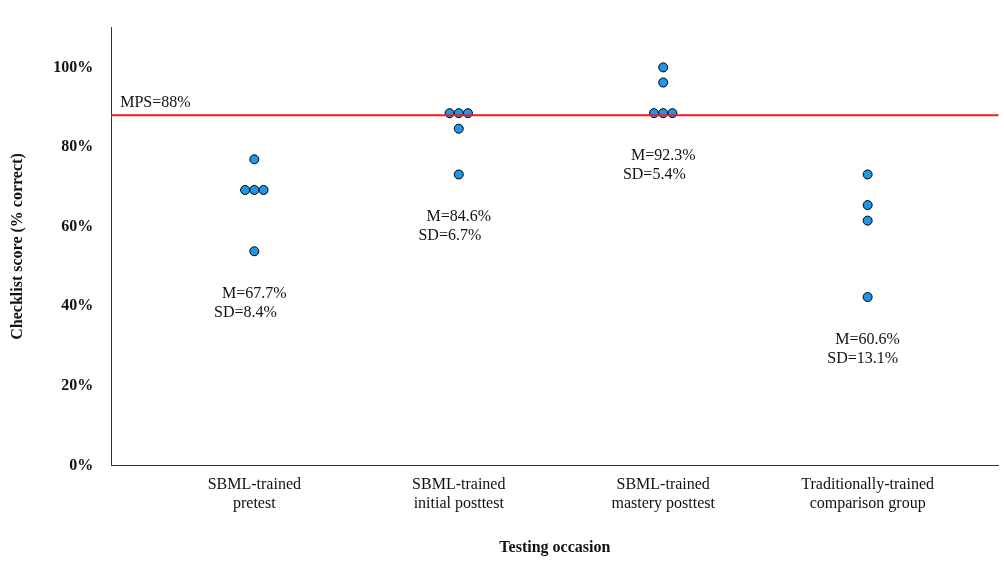 The width and height of the screenshot is (1004, 567). I want to click on annotation: M=67.7% SD=8.4%, so click(250, 301).